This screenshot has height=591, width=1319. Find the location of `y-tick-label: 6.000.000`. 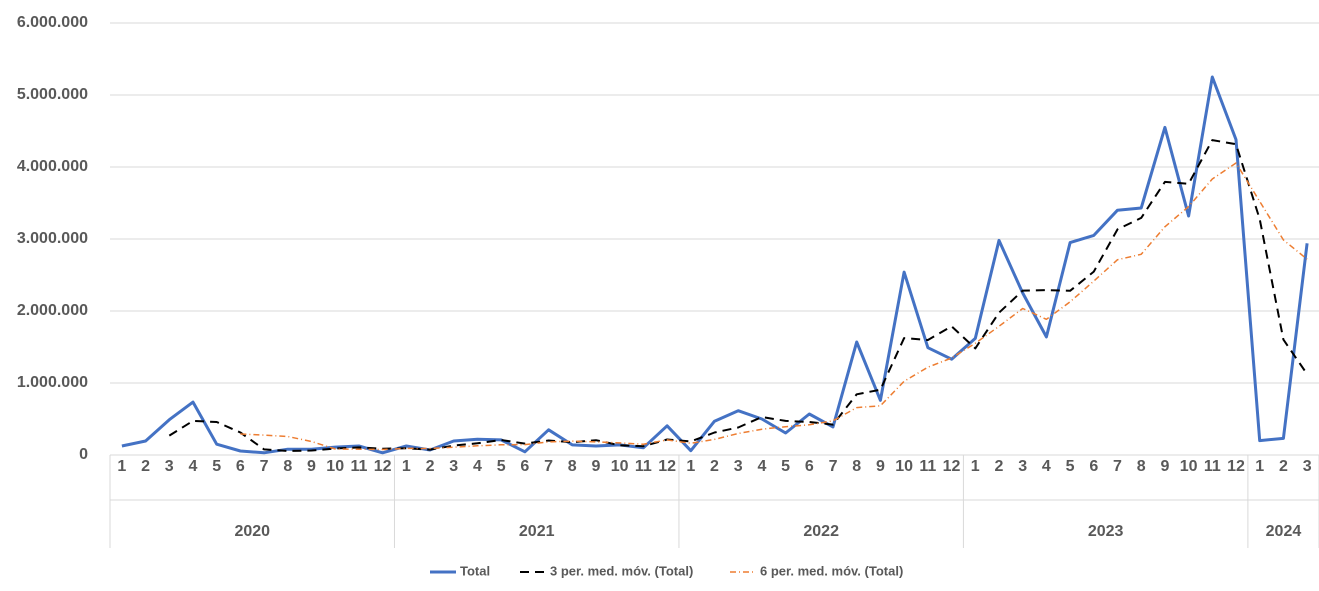

y-tick-label: 6.000.000 is located at coordinates (52, 22).